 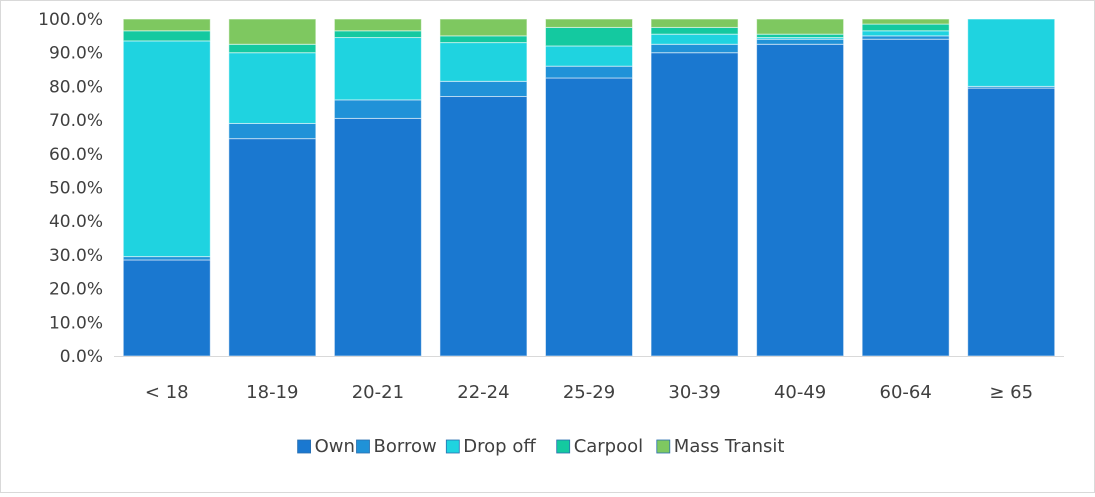 What do you see at coordinates (76, 54) in the screenshot?
I see `y-tick-label: 90.0%` at bounding box center [76, 54].